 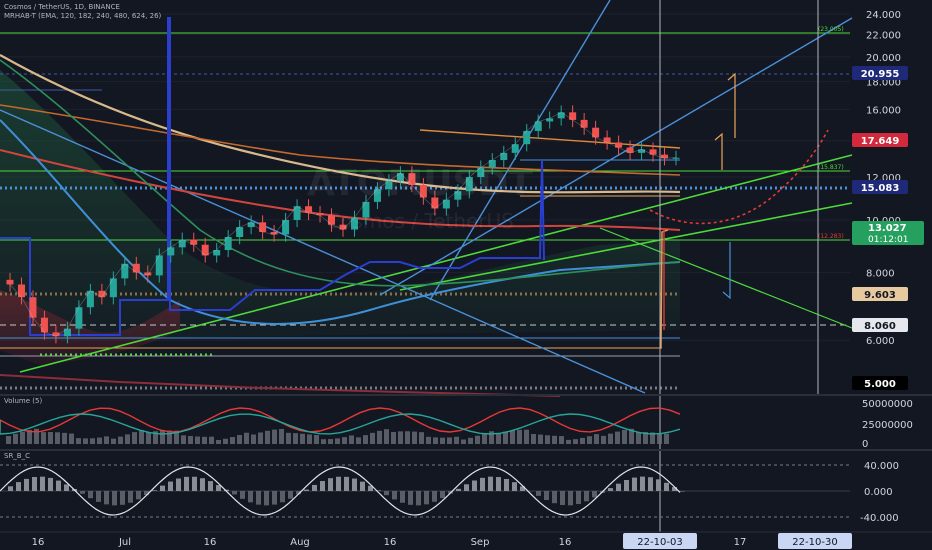 I want to click on price-axis-tick: 18.000, so click(x=883, y=83).